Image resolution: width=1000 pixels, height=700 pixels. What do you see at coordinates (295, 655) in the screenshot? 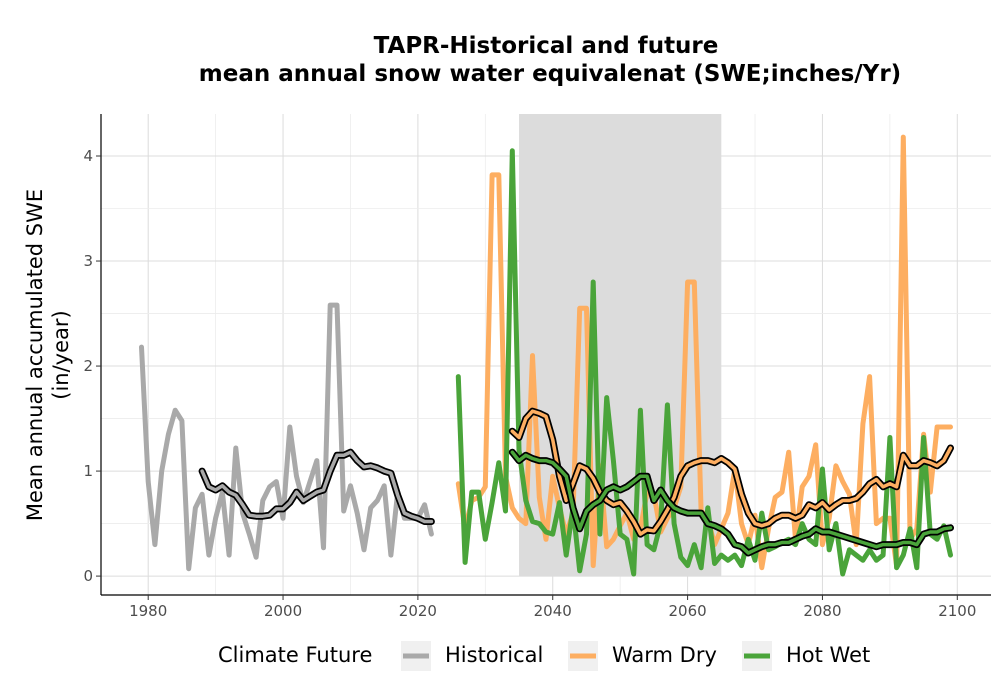
I see `legend-title: Climate Future` at bounding box center [295, 655].